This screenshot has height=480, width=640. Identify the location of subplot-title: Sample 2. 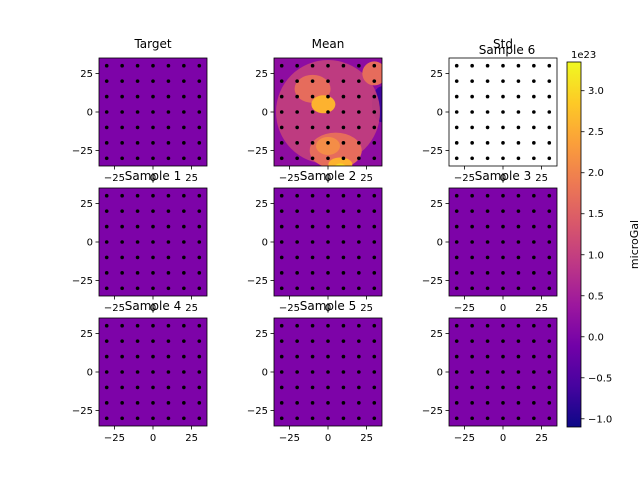
(328, 176).